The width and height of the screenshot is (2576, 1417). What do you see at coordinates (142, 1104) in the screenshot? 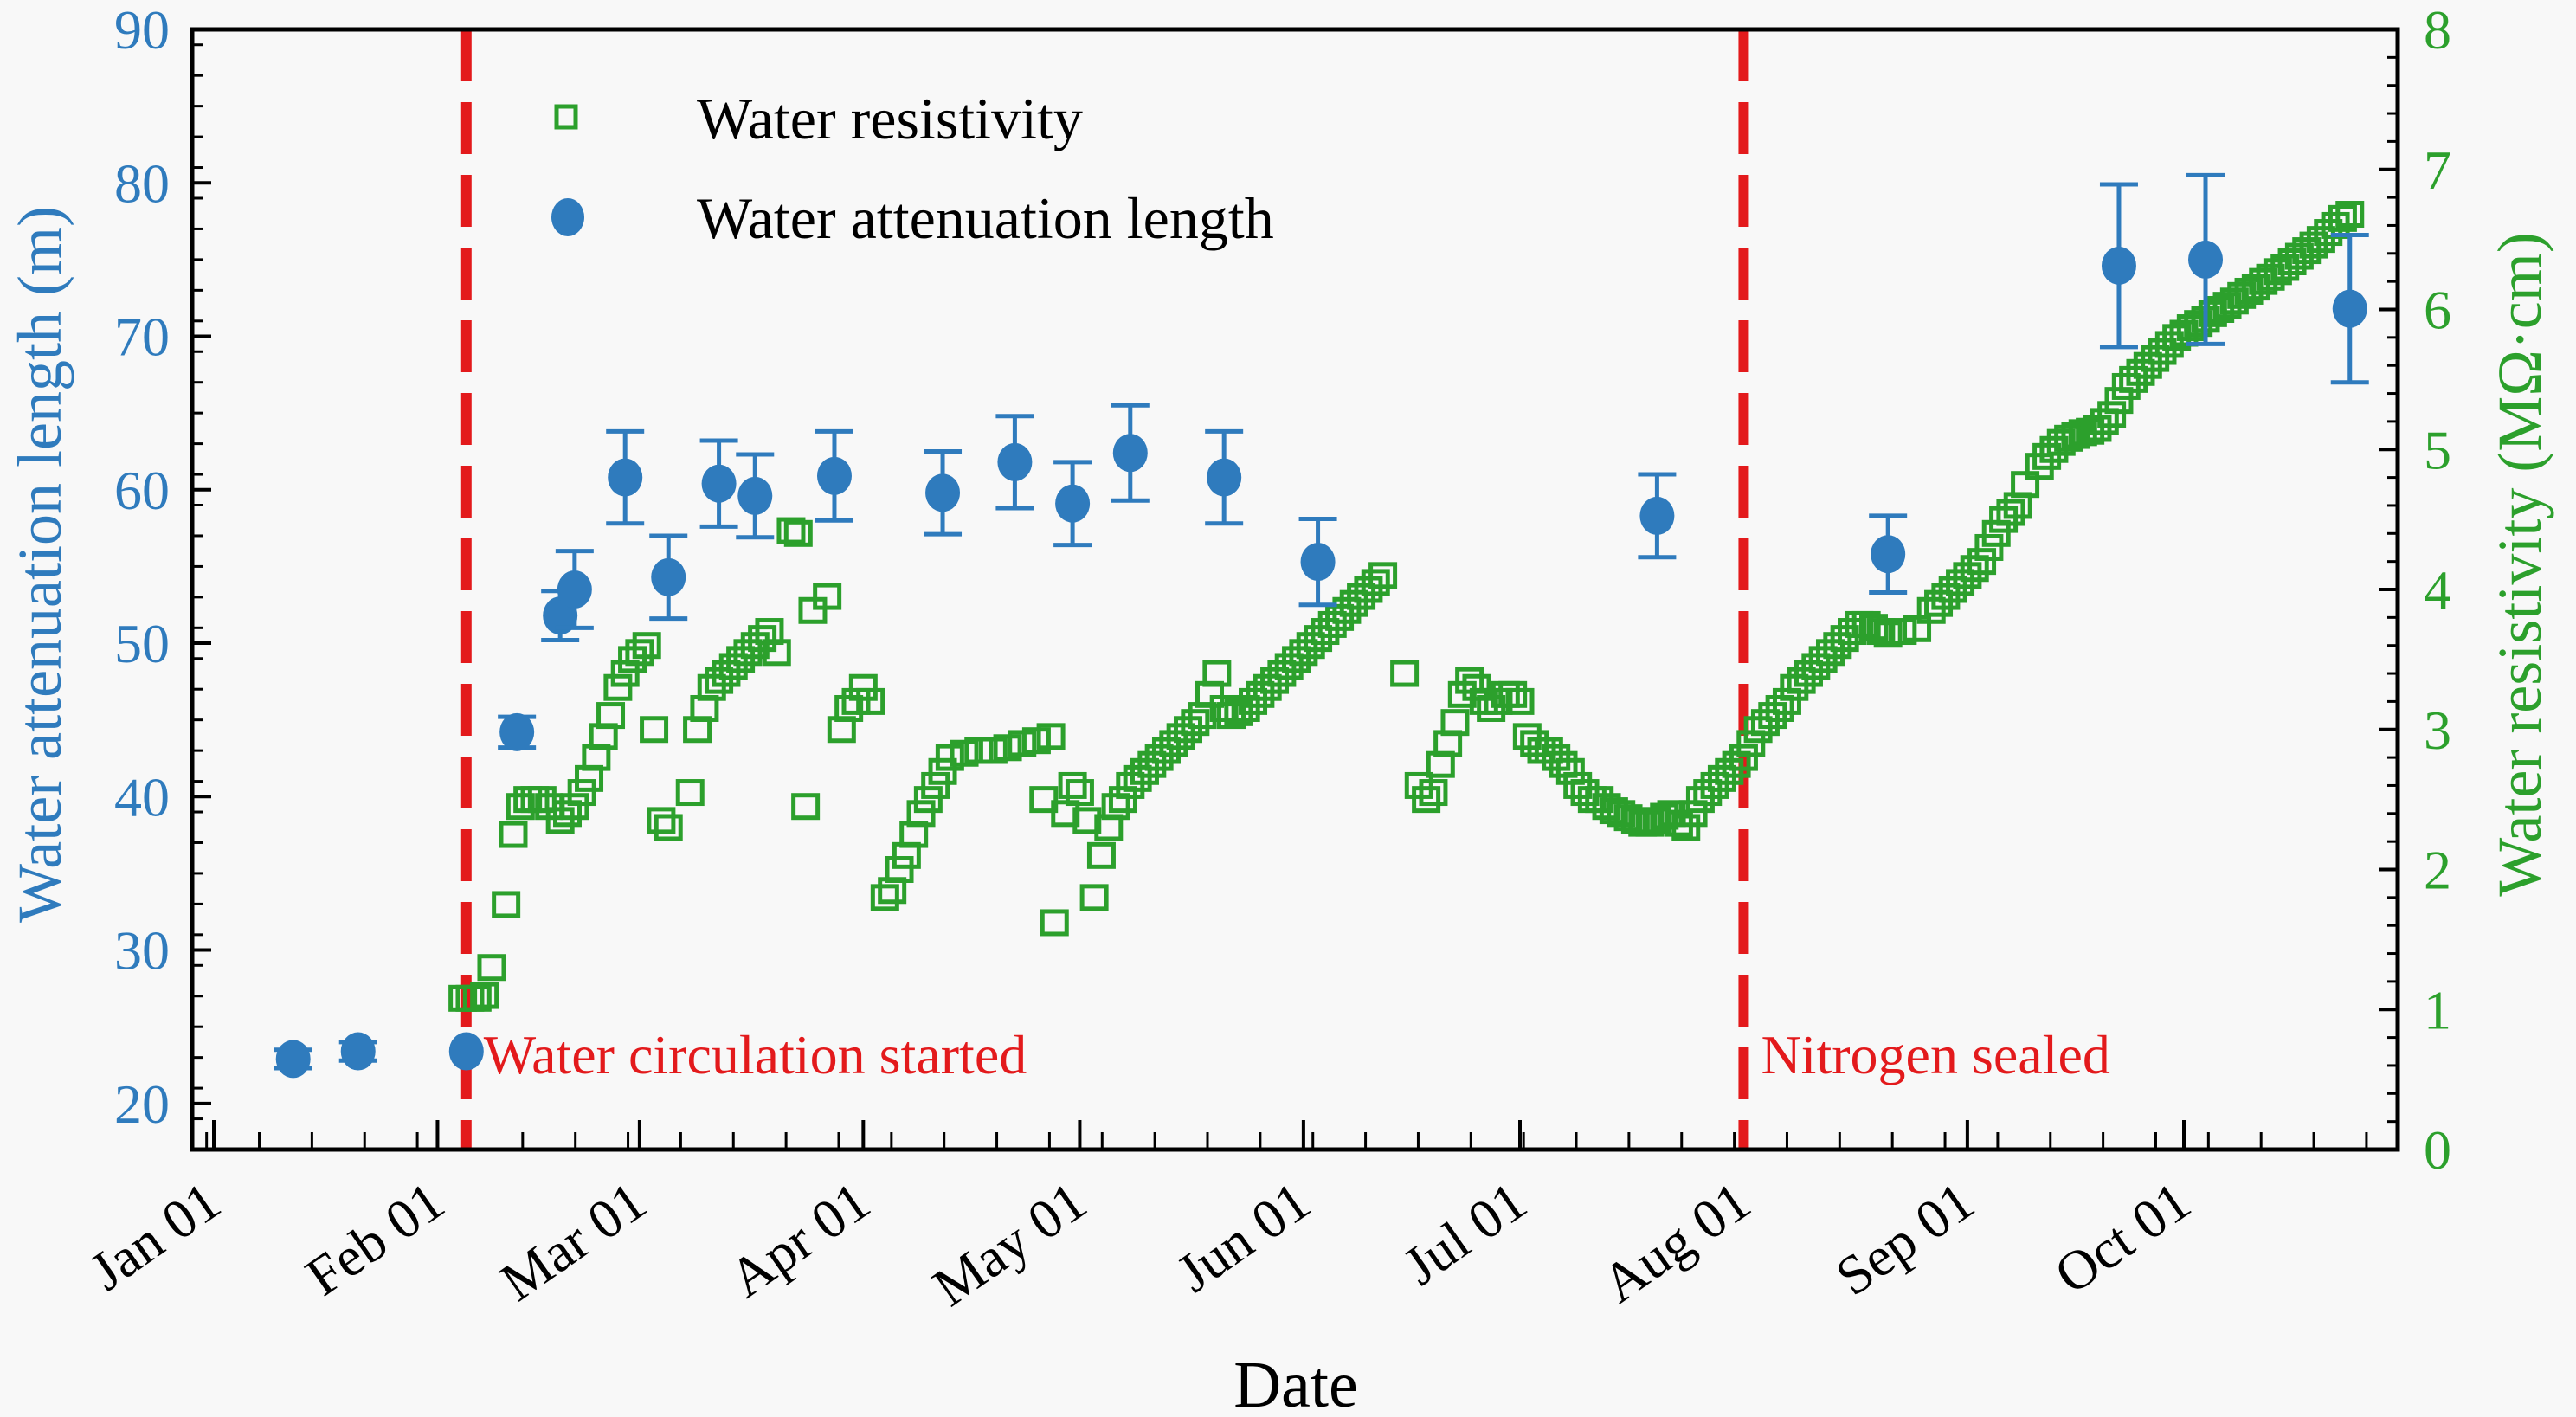
I see `y-left-tick-label: 20` at bounding box center [142, 1104].